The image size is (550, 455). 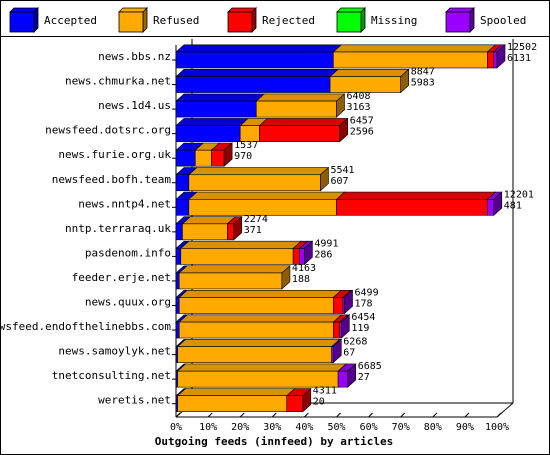 What do you see at coordinates (114, 351) in the screenshot?
I see `category-label: news.samoylyk.net` at bounding box center [114, 351].